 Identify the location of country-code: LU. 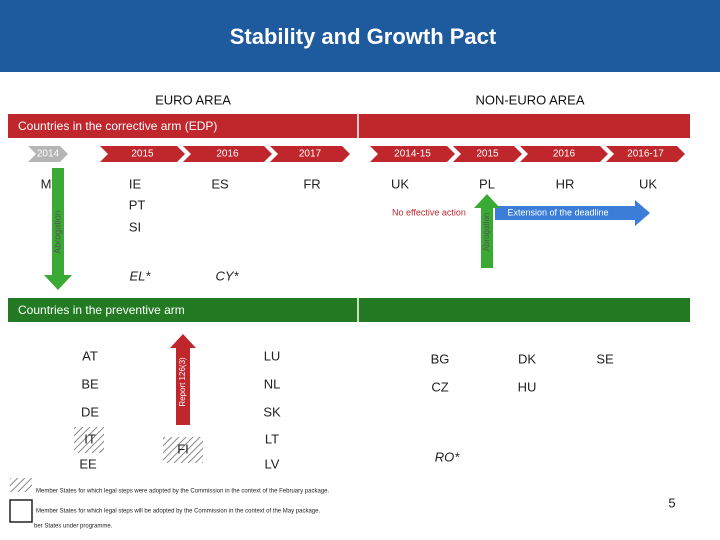
(272, 355).